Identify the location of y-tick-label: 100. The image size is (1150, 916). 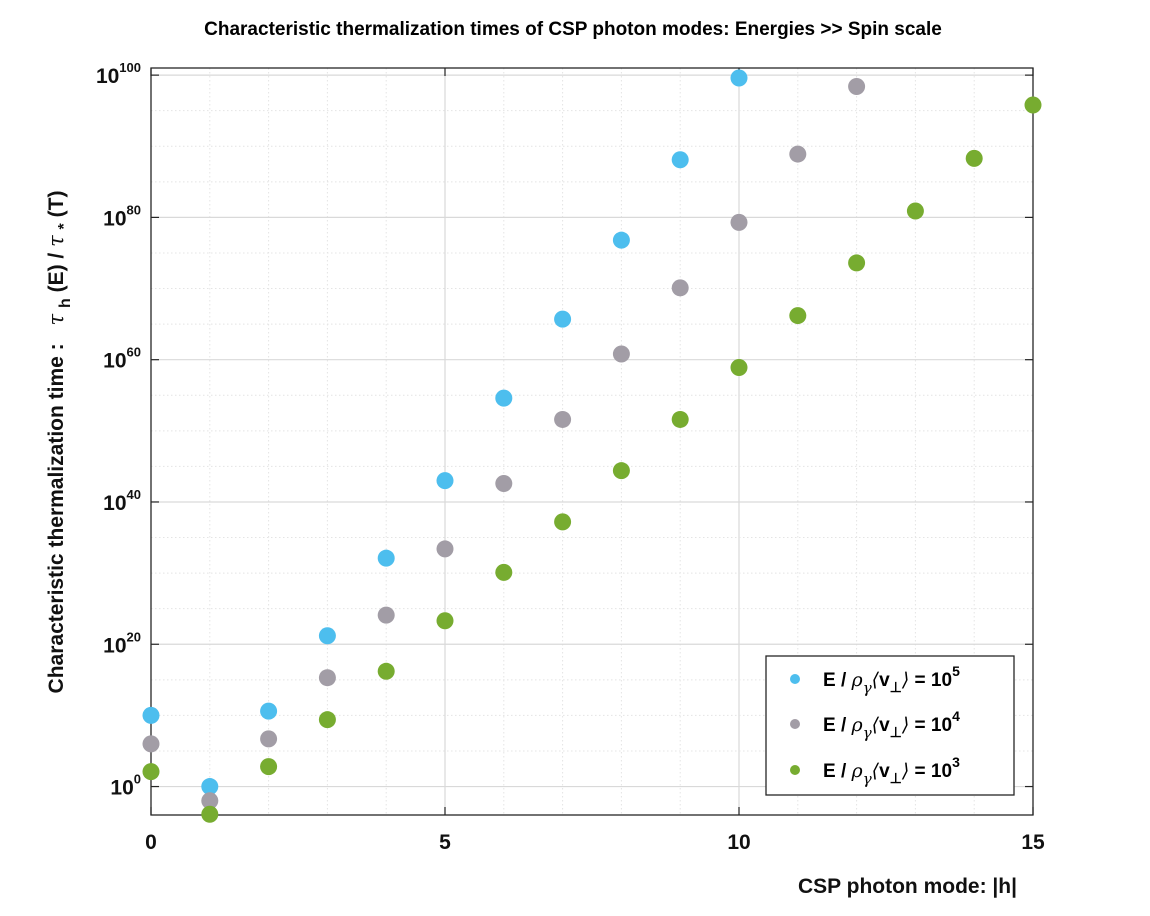
(125, 786).